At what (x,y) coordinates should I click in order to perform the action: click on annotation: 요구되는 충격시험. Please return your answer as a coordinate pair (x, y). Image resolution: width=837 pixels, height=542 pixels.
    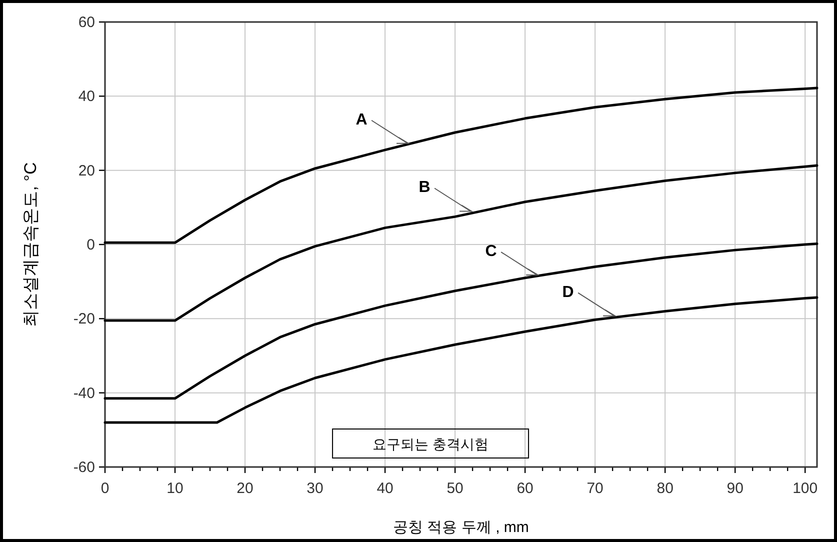
    Looking at the image, I should click on (430, 444).